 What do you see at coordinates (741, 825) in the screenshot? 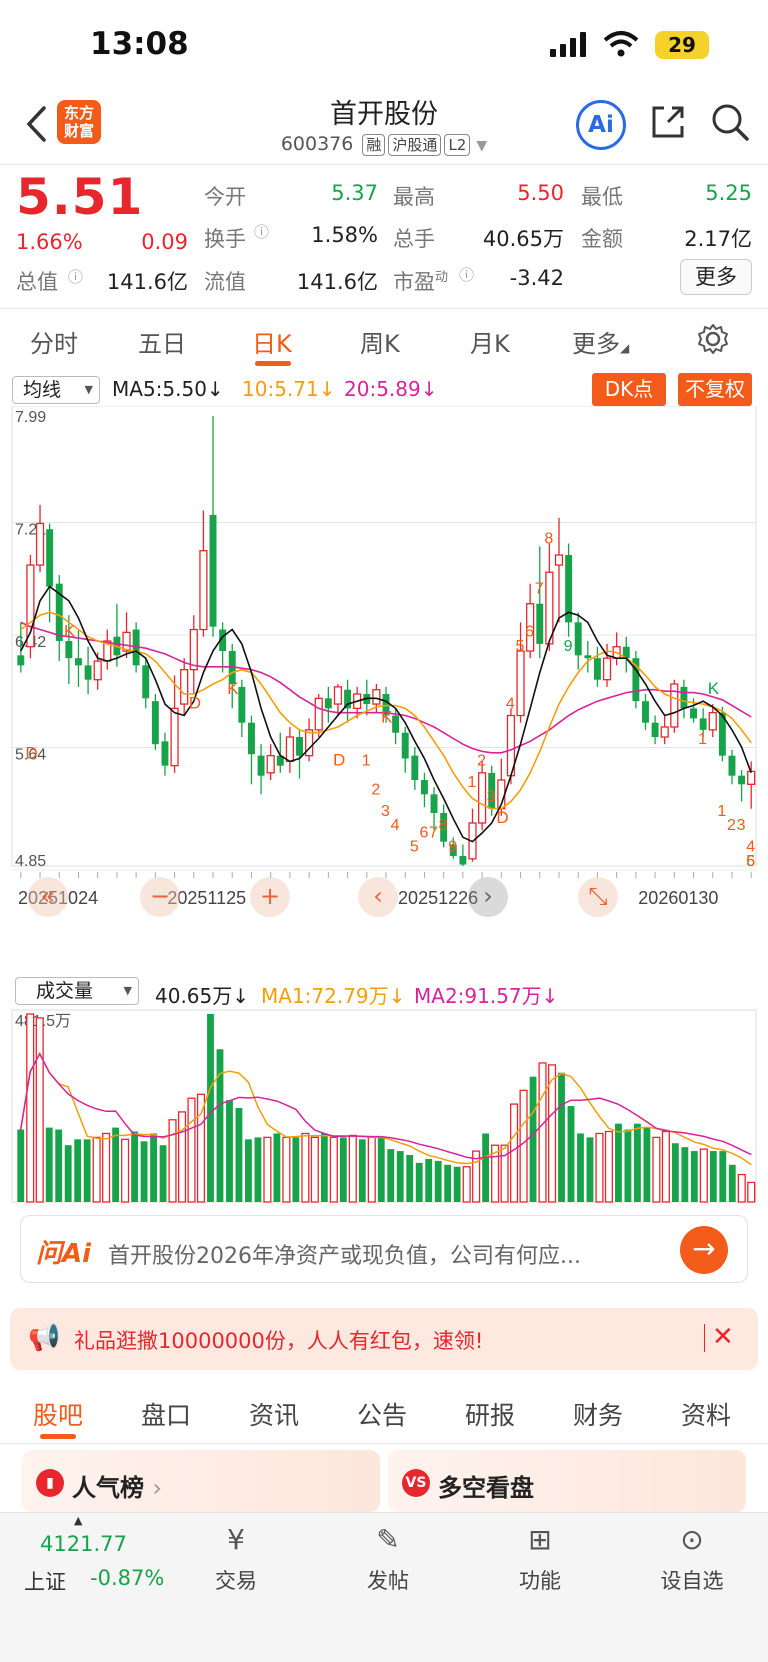
I see `signal-marker: 3` at bounding box center [741, 825].